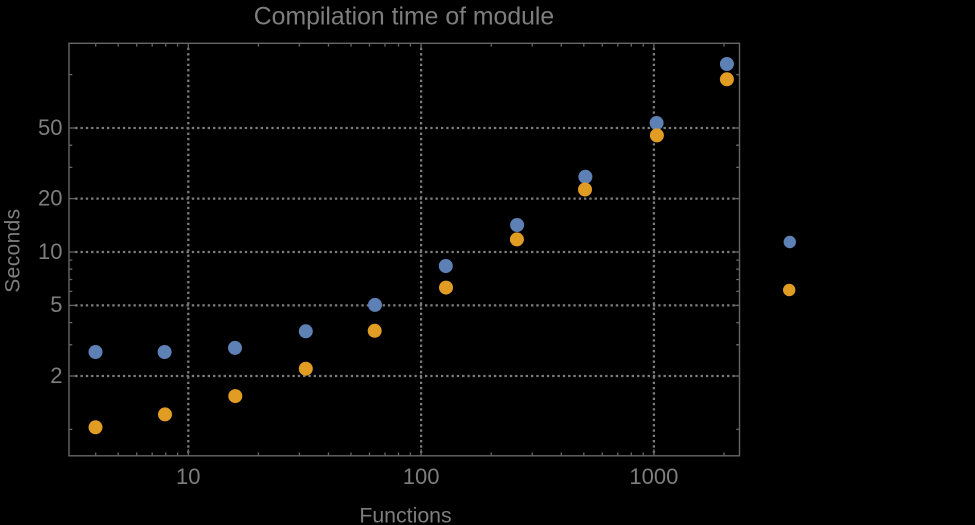 This screenshot has height=525, width=975. I want to click on svg-text: Compilation time of module, so click(404, 16).